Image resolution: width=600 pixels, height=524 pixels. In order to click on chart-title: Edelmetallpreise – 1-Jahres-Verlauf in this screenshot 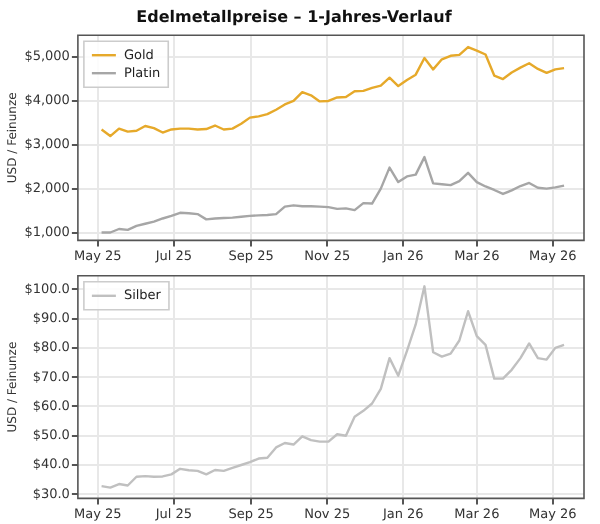, I will do `click(294, 16)`.